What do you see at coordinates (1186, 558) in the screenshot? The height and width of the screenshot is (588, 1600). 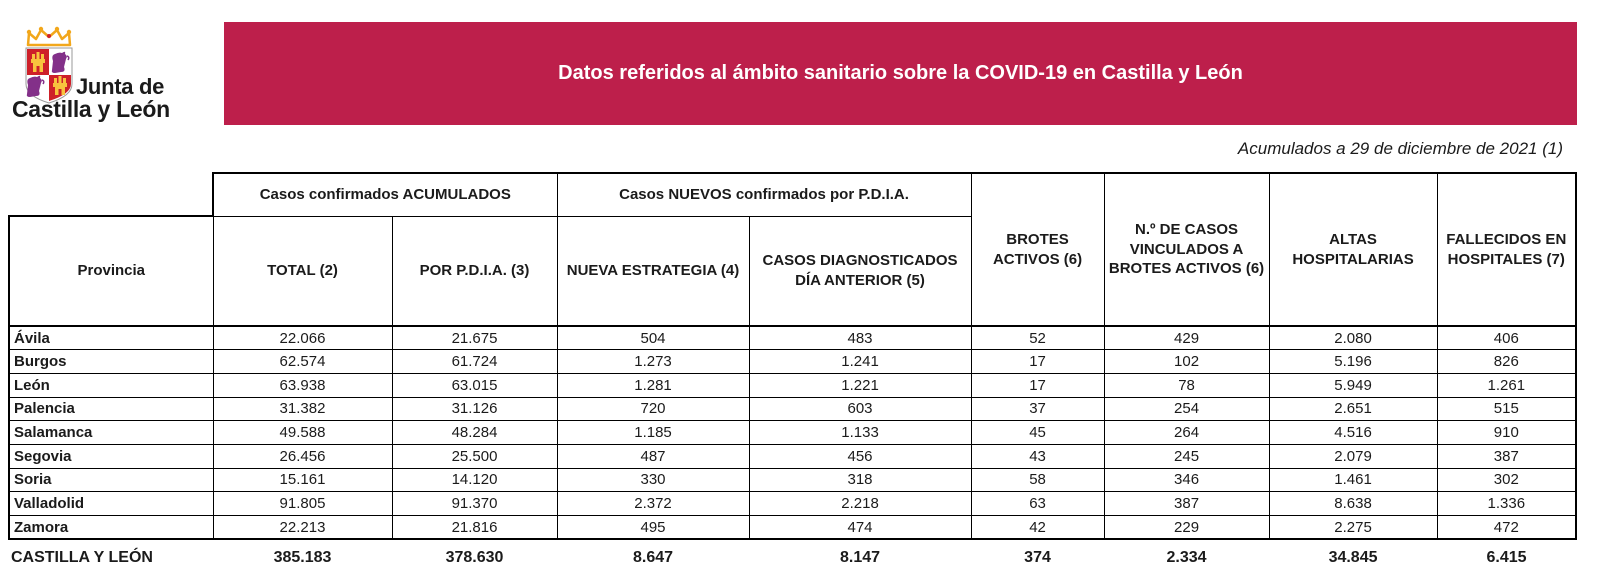 I see `totals-cell: 2.334` at bounding box center [1186, 558].